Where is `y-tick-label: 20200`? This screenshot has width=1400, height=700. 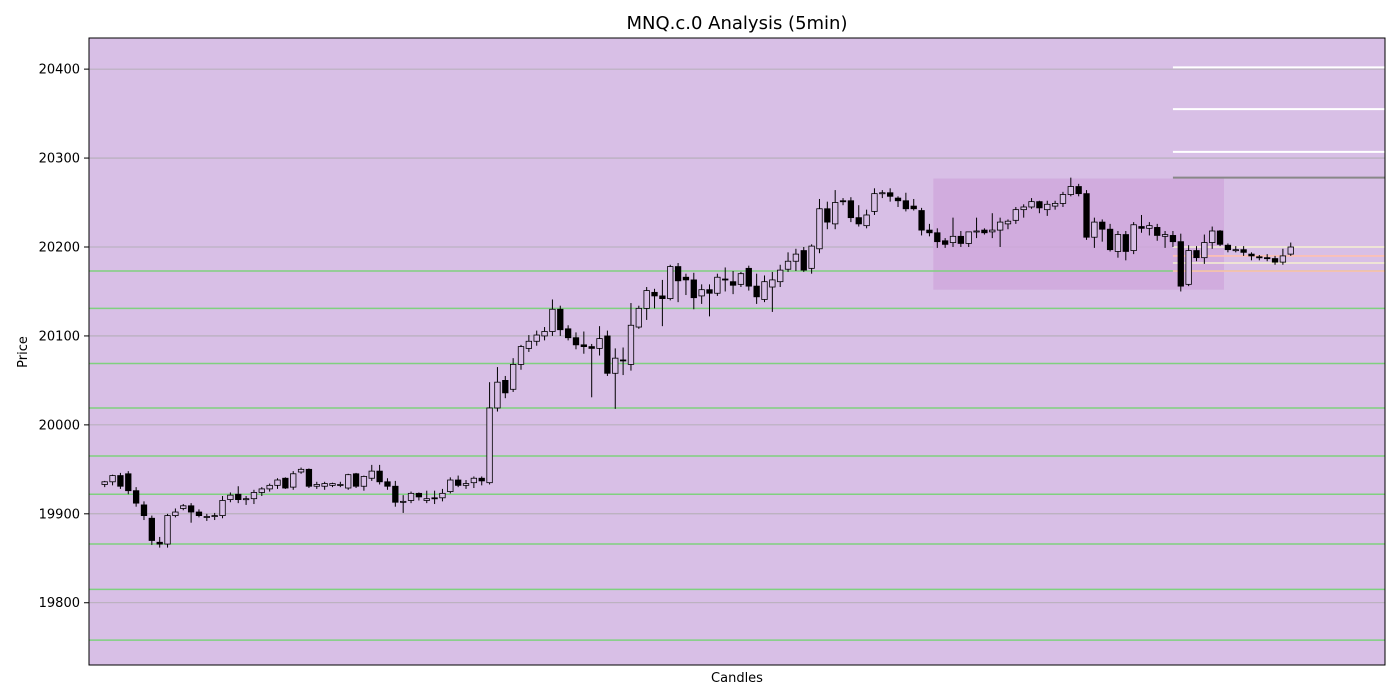 y-tick-label: 20200 is located at coordinates (59, 248).